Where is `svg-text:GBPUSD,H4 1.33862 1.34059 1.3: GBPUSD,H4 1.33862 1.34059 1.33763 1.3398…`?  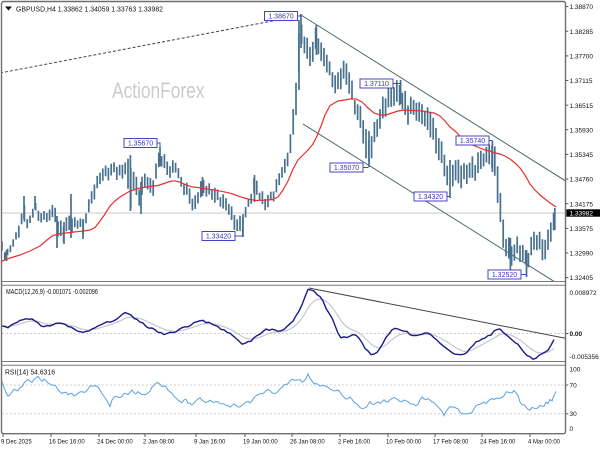
svg-text:GBPUSD,H4 1.33862 1.34059 1.3: GBPUSD,H4 1.33862 1.34059 1.33763 1.3398… is located at coordinates (89, 10).